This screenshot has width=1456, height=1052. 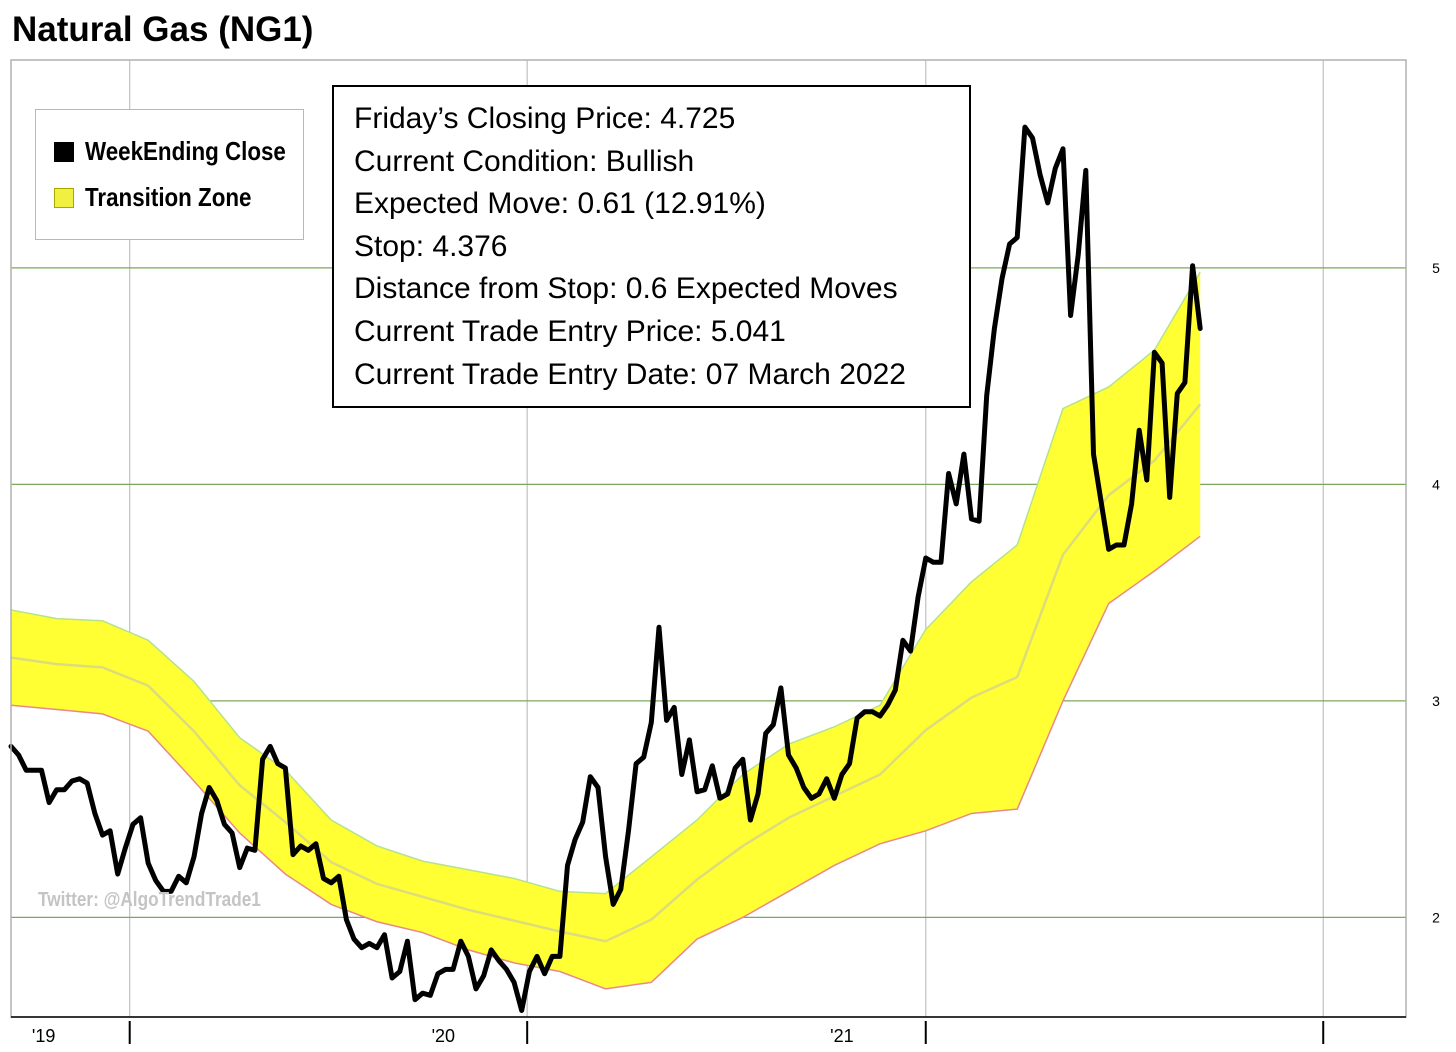 I want to click on chart-title: Natural Gas (NG1), so click(x=163, y=29).